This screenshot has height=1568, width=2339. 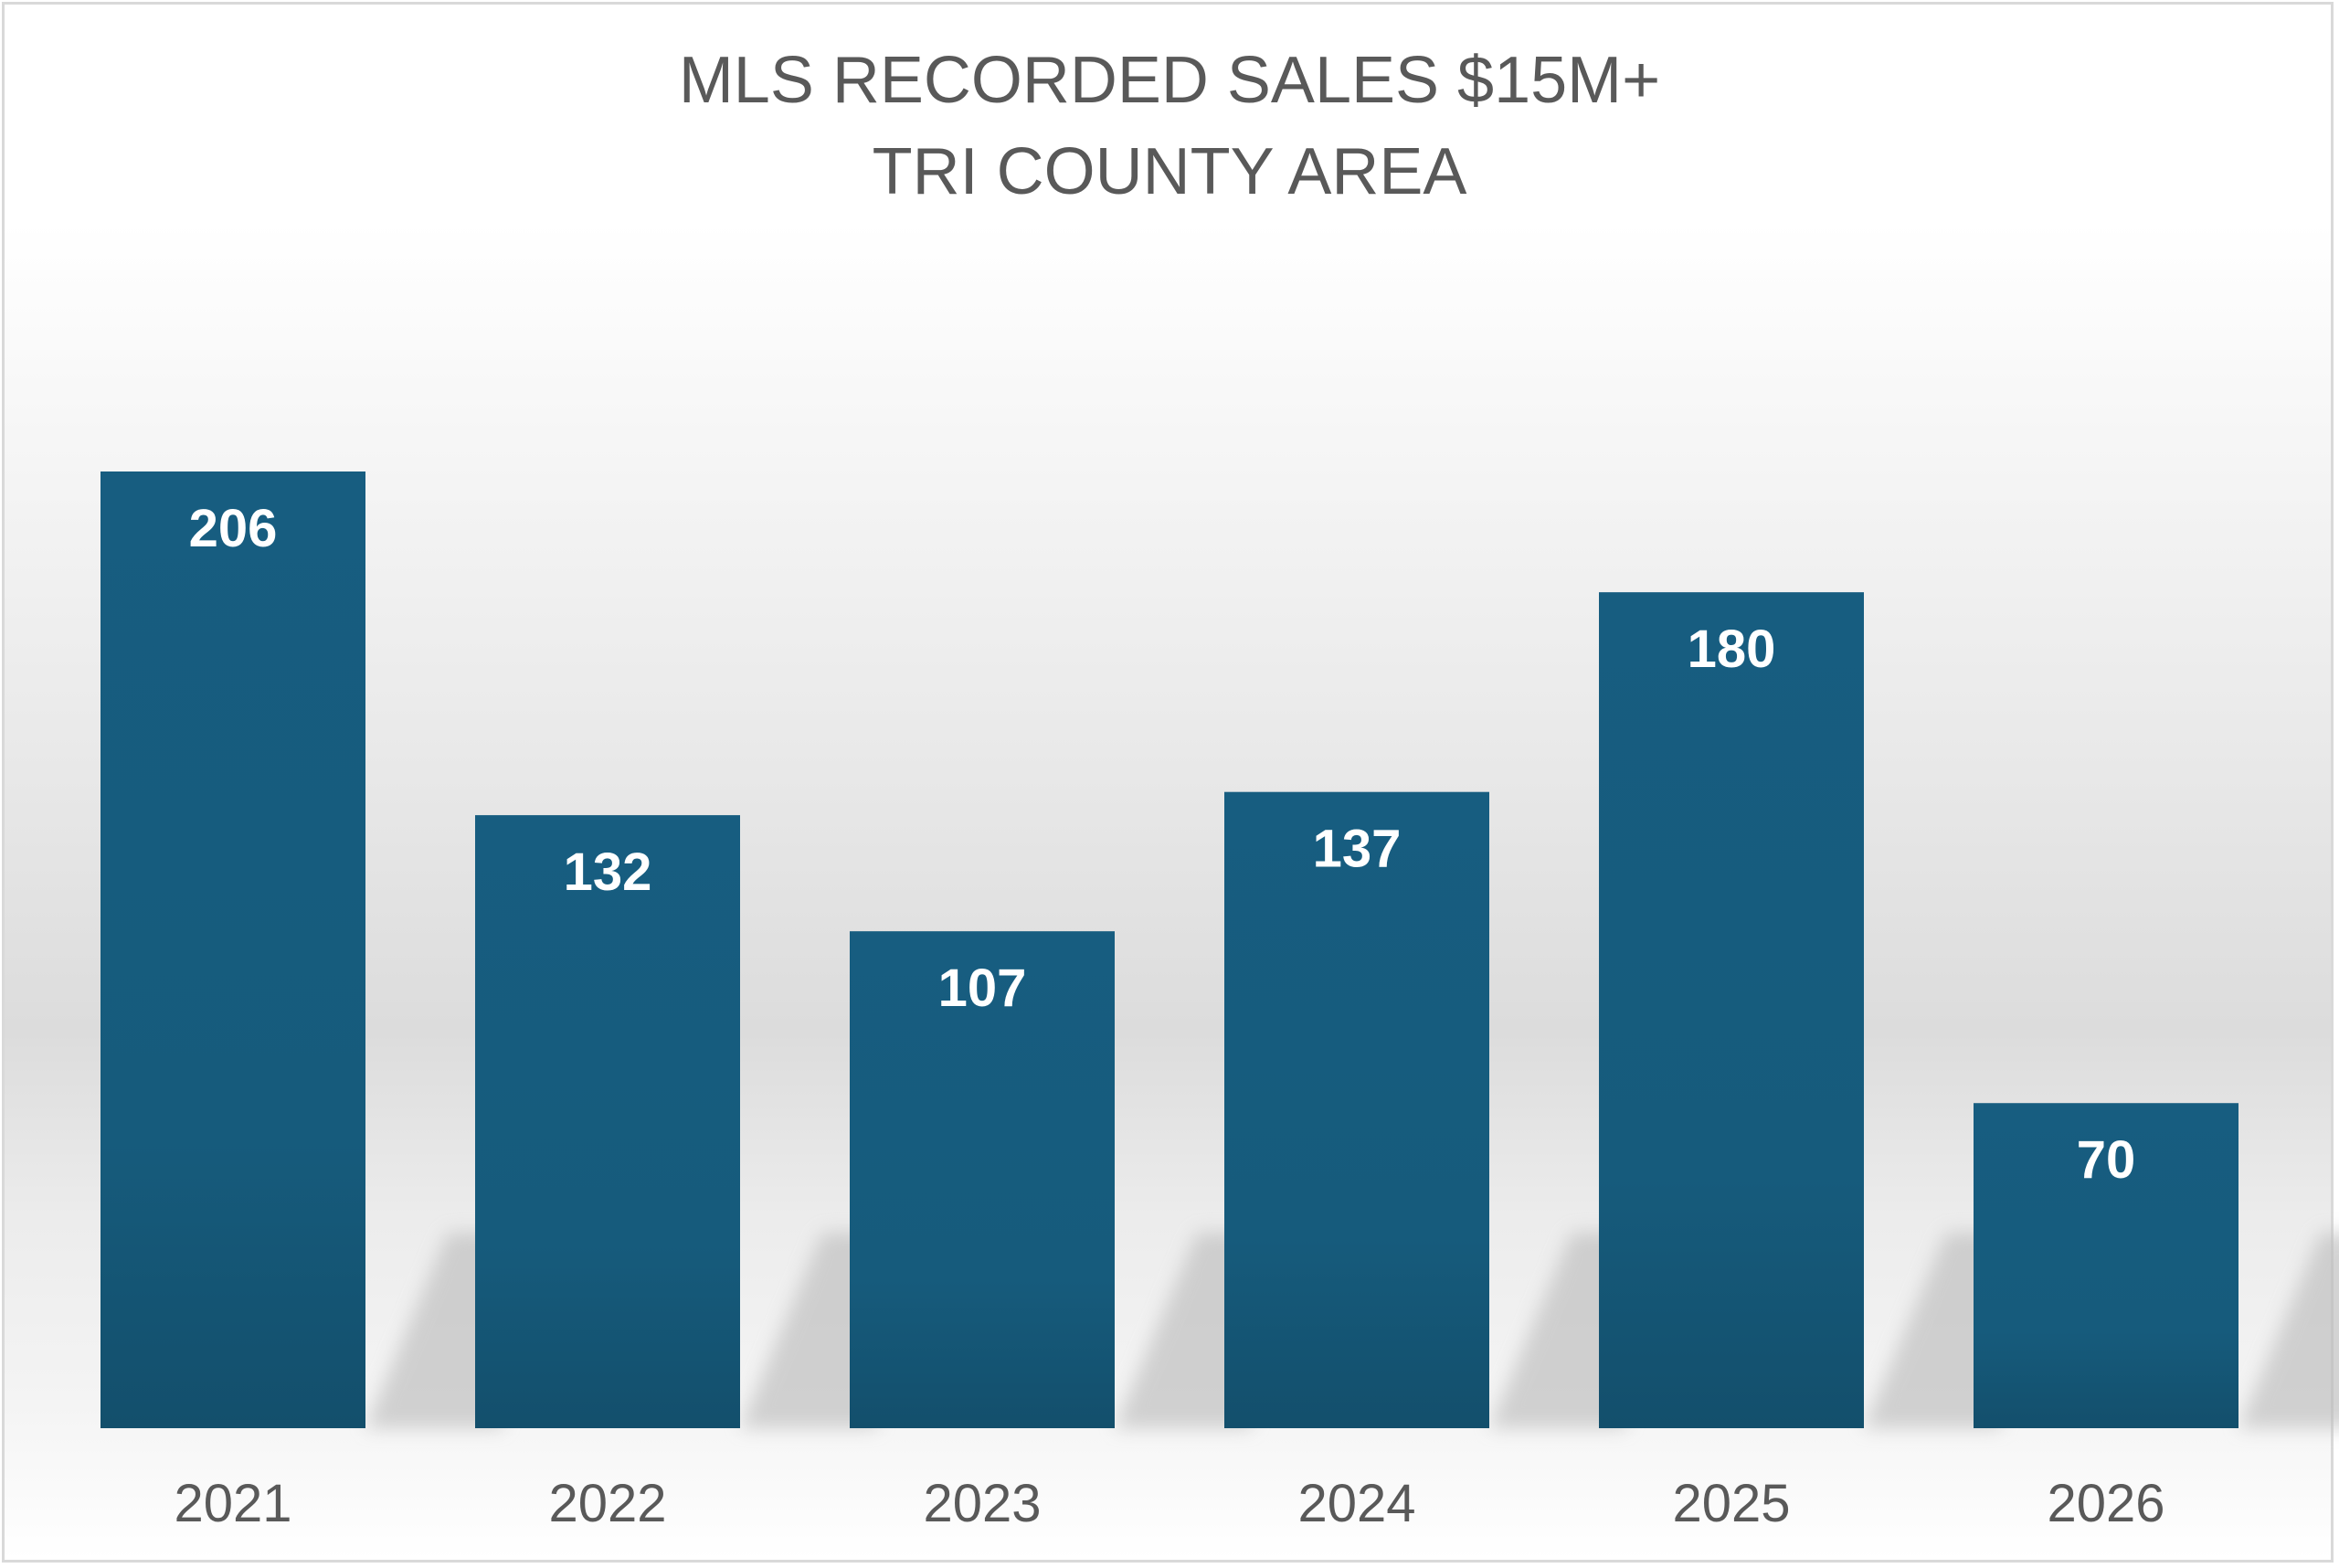 What do you see at coordinates (1170, 81) in the screenshot?
I see `chart-title-line-1: MLS RECORDED SALES $15M+` at bounding box center [1170, 81].